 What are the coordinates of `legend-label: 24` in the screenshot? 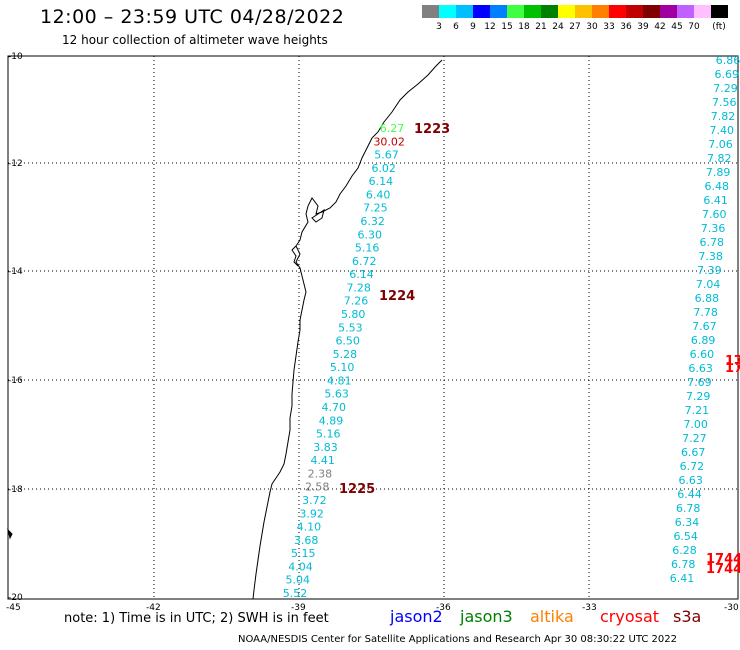 It's located at (558, 27).